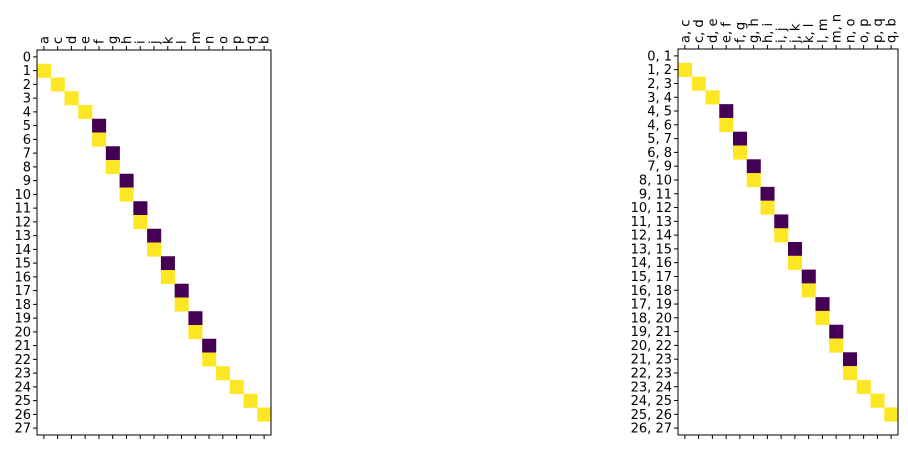 The height and width of the screenshot is (450, 908). I want to click on y-tick-label: 13, 15, so click(651, 249).